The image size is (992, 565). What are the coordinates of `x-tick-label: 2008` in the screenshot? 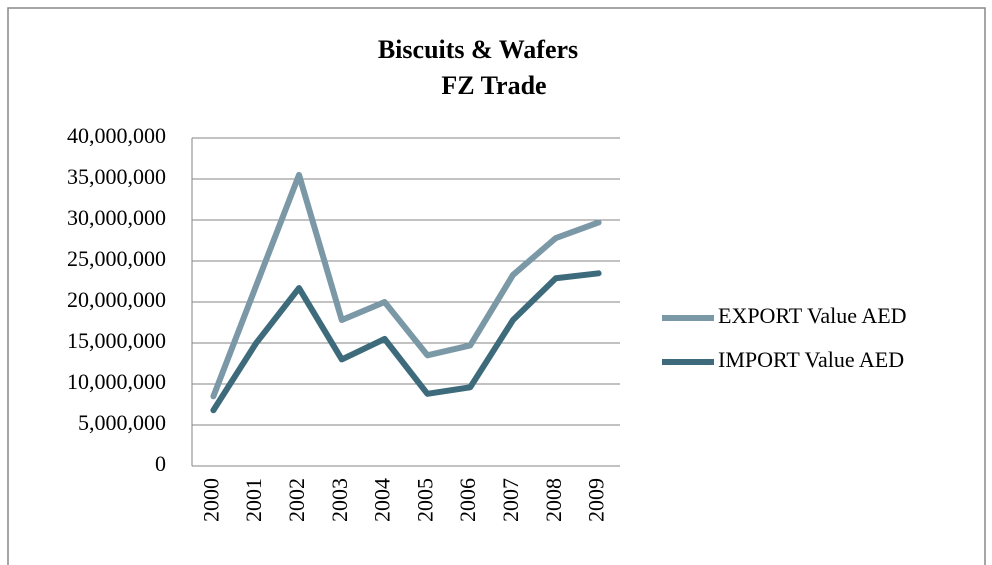 It's located at (553, 500).